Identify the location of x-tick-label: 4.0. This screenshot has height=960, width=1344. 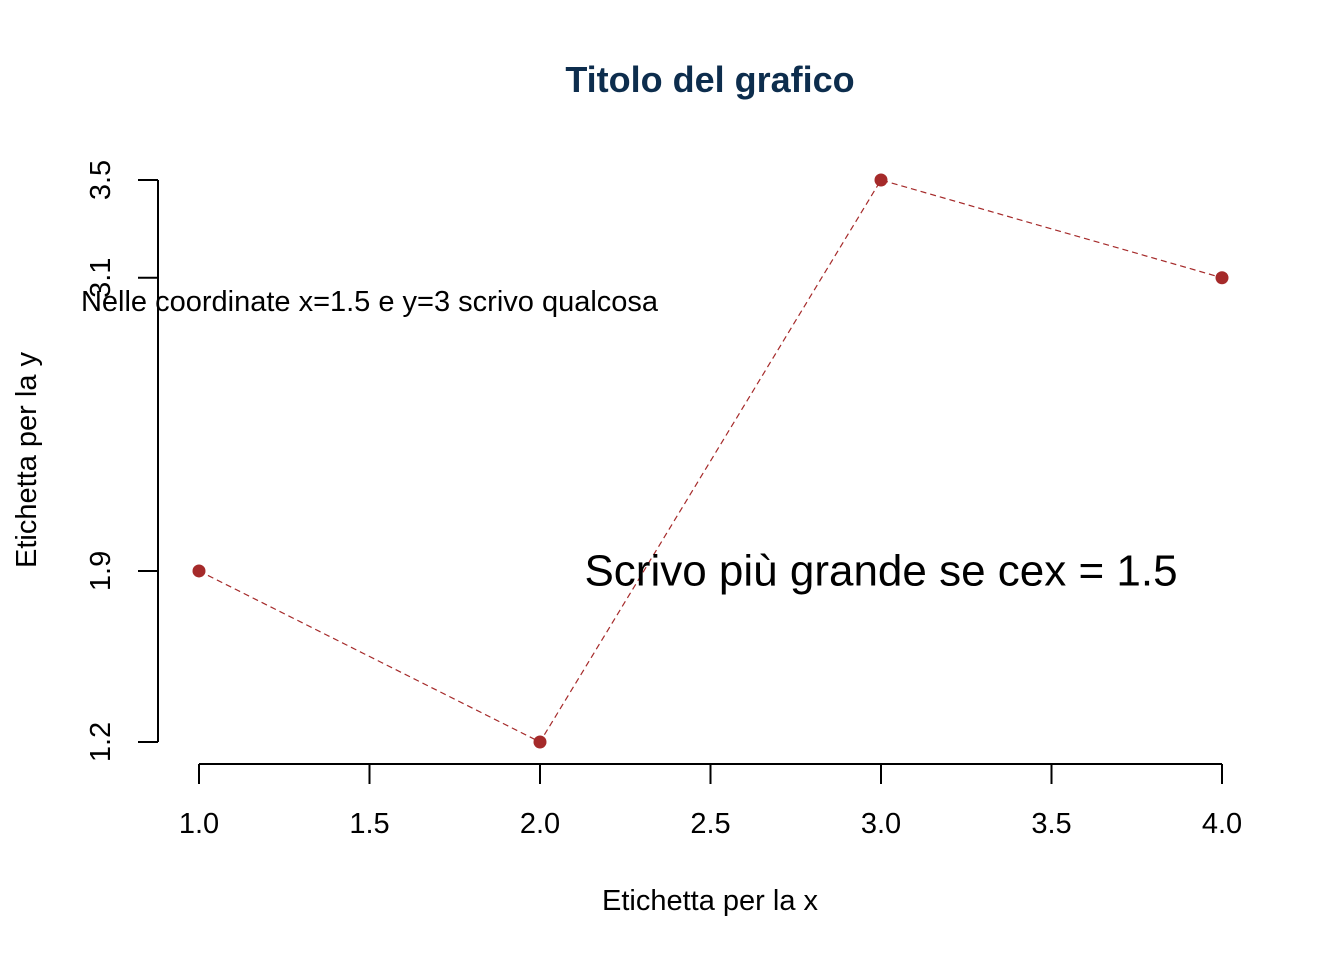
(1222, 824).